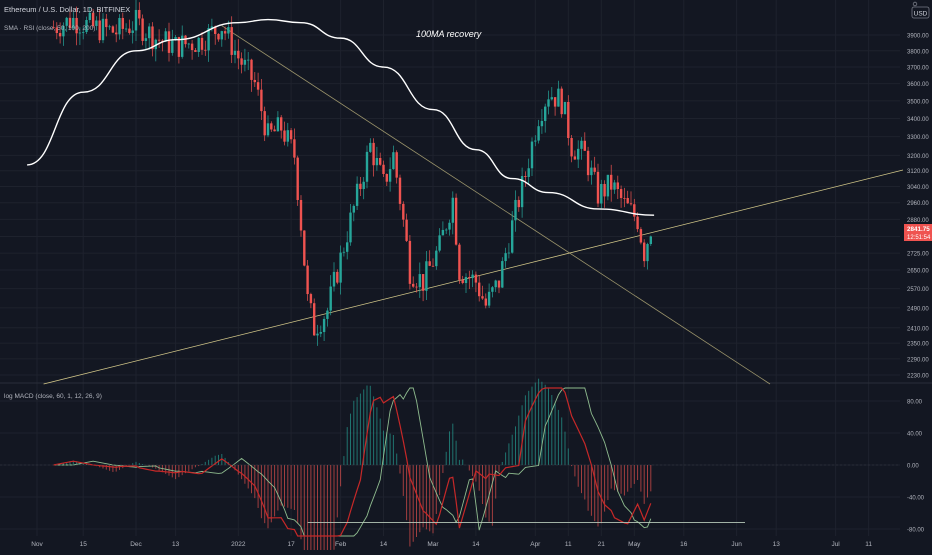 The height and width of the screenshot is (555, 932). I want to click on settings-gear-icon, so click(915, 4).